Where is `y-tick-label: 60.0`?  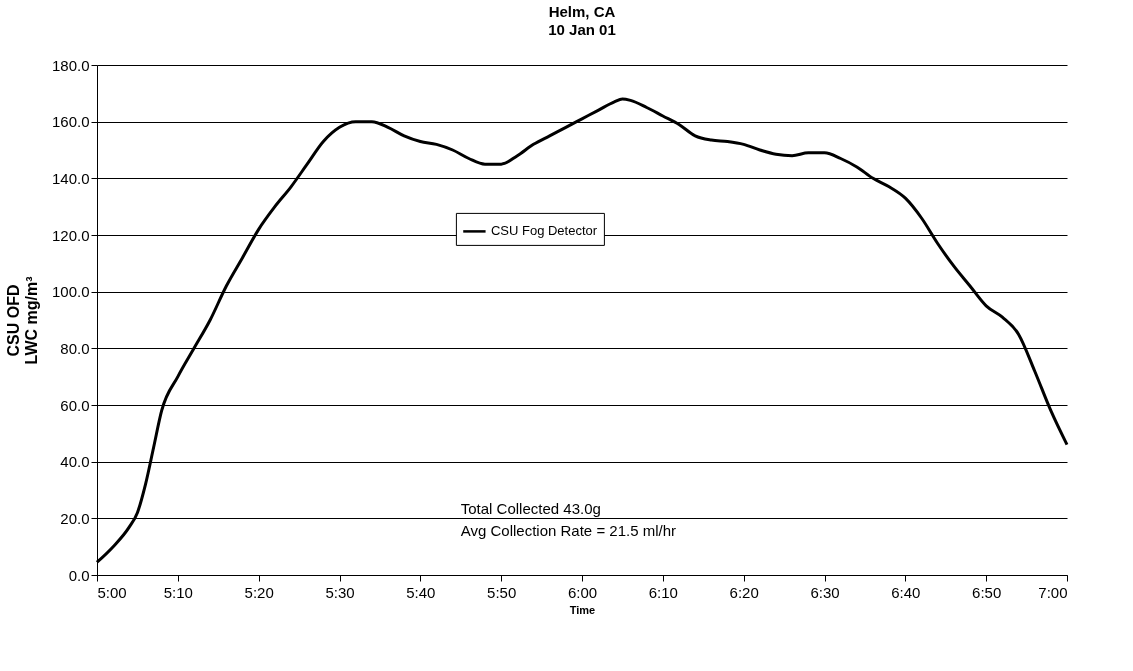 y-tick-label: 60.0 is located at coordinates (75, 405).